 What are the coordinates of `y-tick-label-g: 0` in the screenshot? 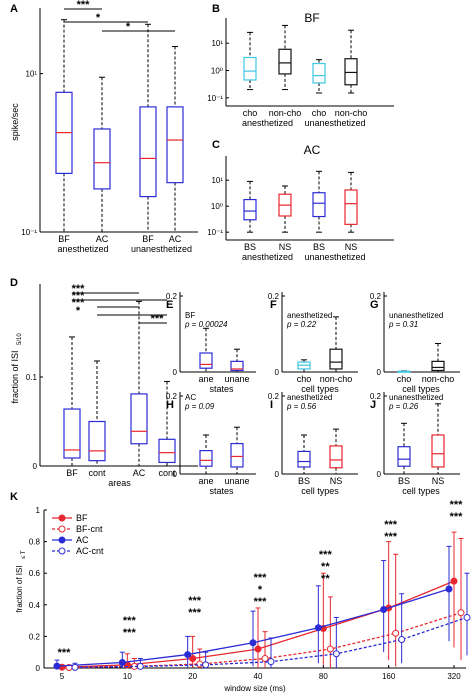 It's located at (379, 372).